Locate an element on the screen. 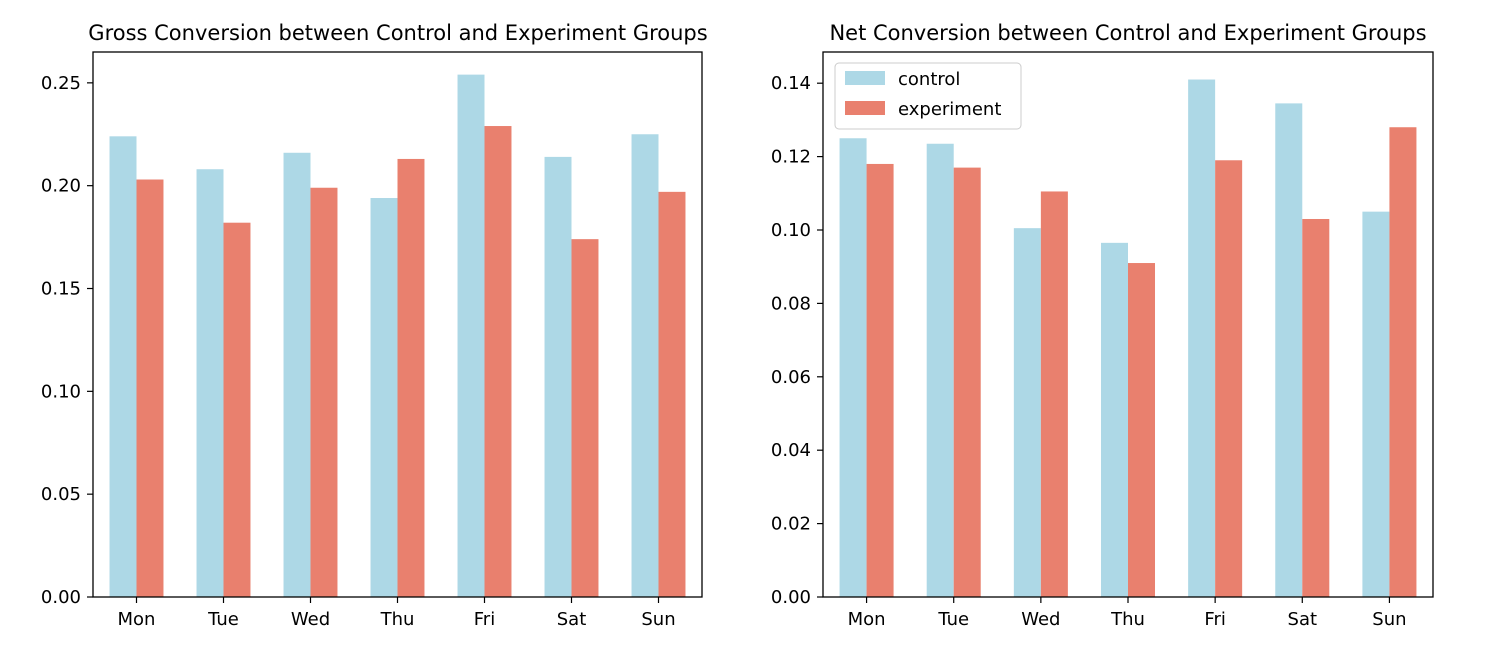 The image size is (1510, 660). legend-label-experiment: experiment is located at coordinates (949, 109).